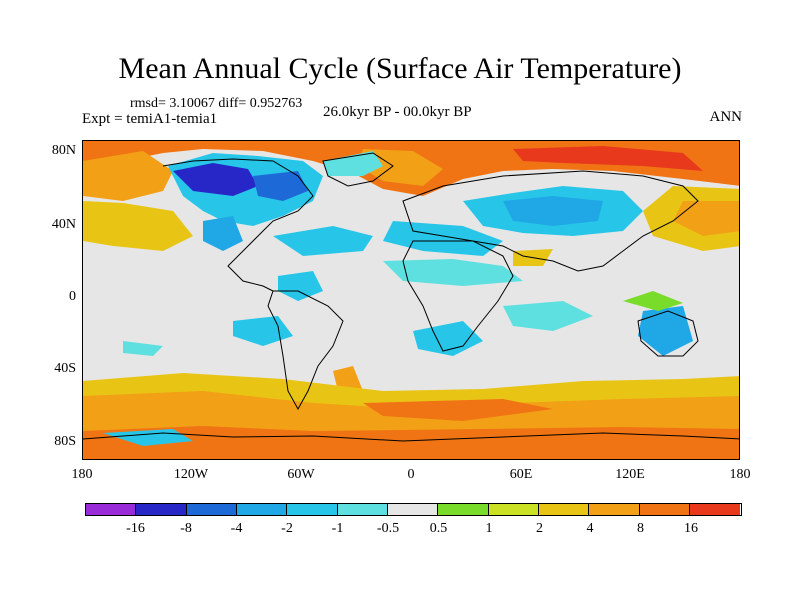 The image size is (800, 600). I want to click on pacific-warm-patch, so click(138, 226).